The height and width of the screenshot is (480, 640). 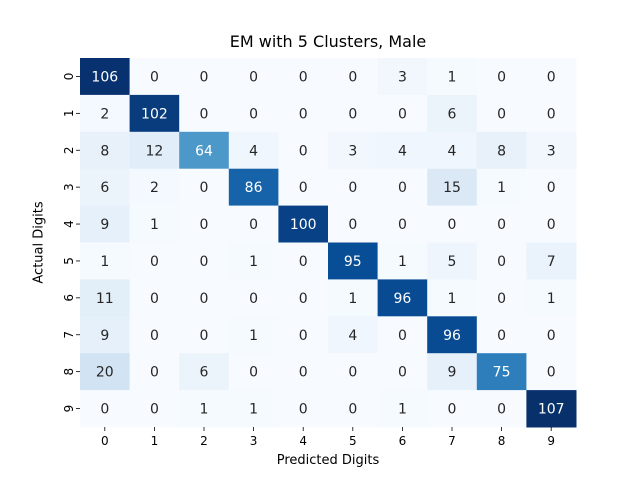 What do you see at coordinates (352, 188) in the screenshot?
I see `cell-value-3-5: 0` at bounding box center [352, 188].